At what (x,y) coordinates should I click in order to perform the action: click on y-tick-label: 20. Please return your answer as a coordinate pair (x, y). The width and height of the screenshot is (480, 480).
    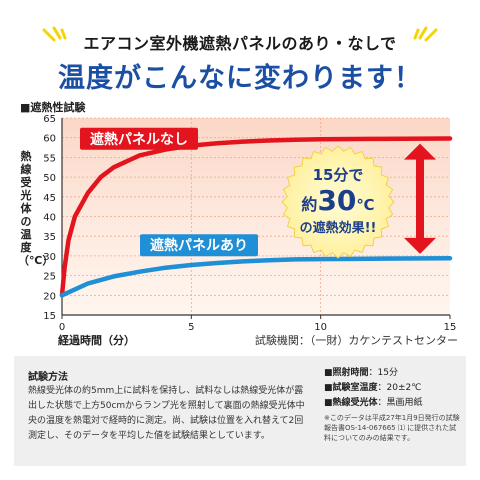
    Looking at the image, I should click on (49, 296).